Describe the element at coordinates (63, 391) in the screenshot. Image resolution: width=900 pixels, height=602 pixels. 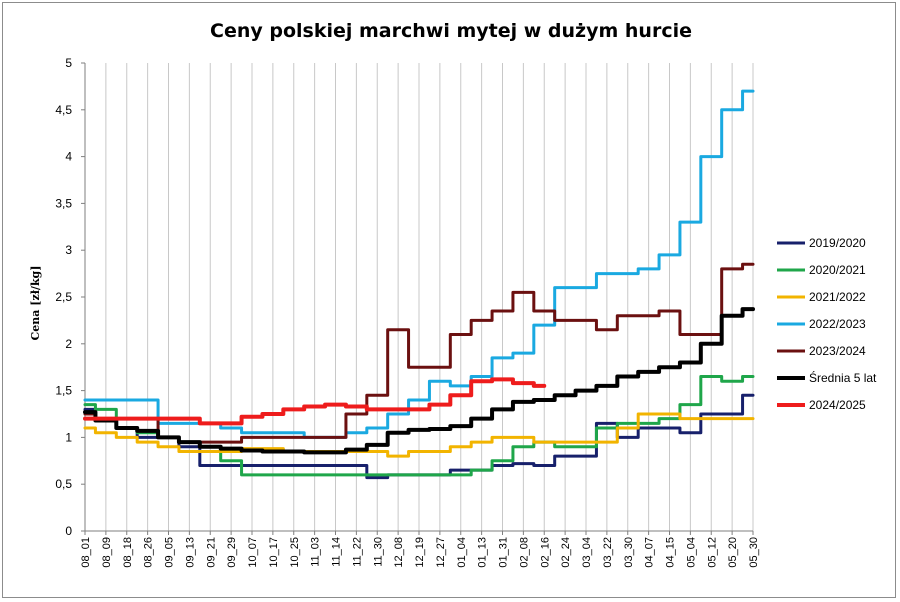
I see `y-tick-label: 1,5` at that location.